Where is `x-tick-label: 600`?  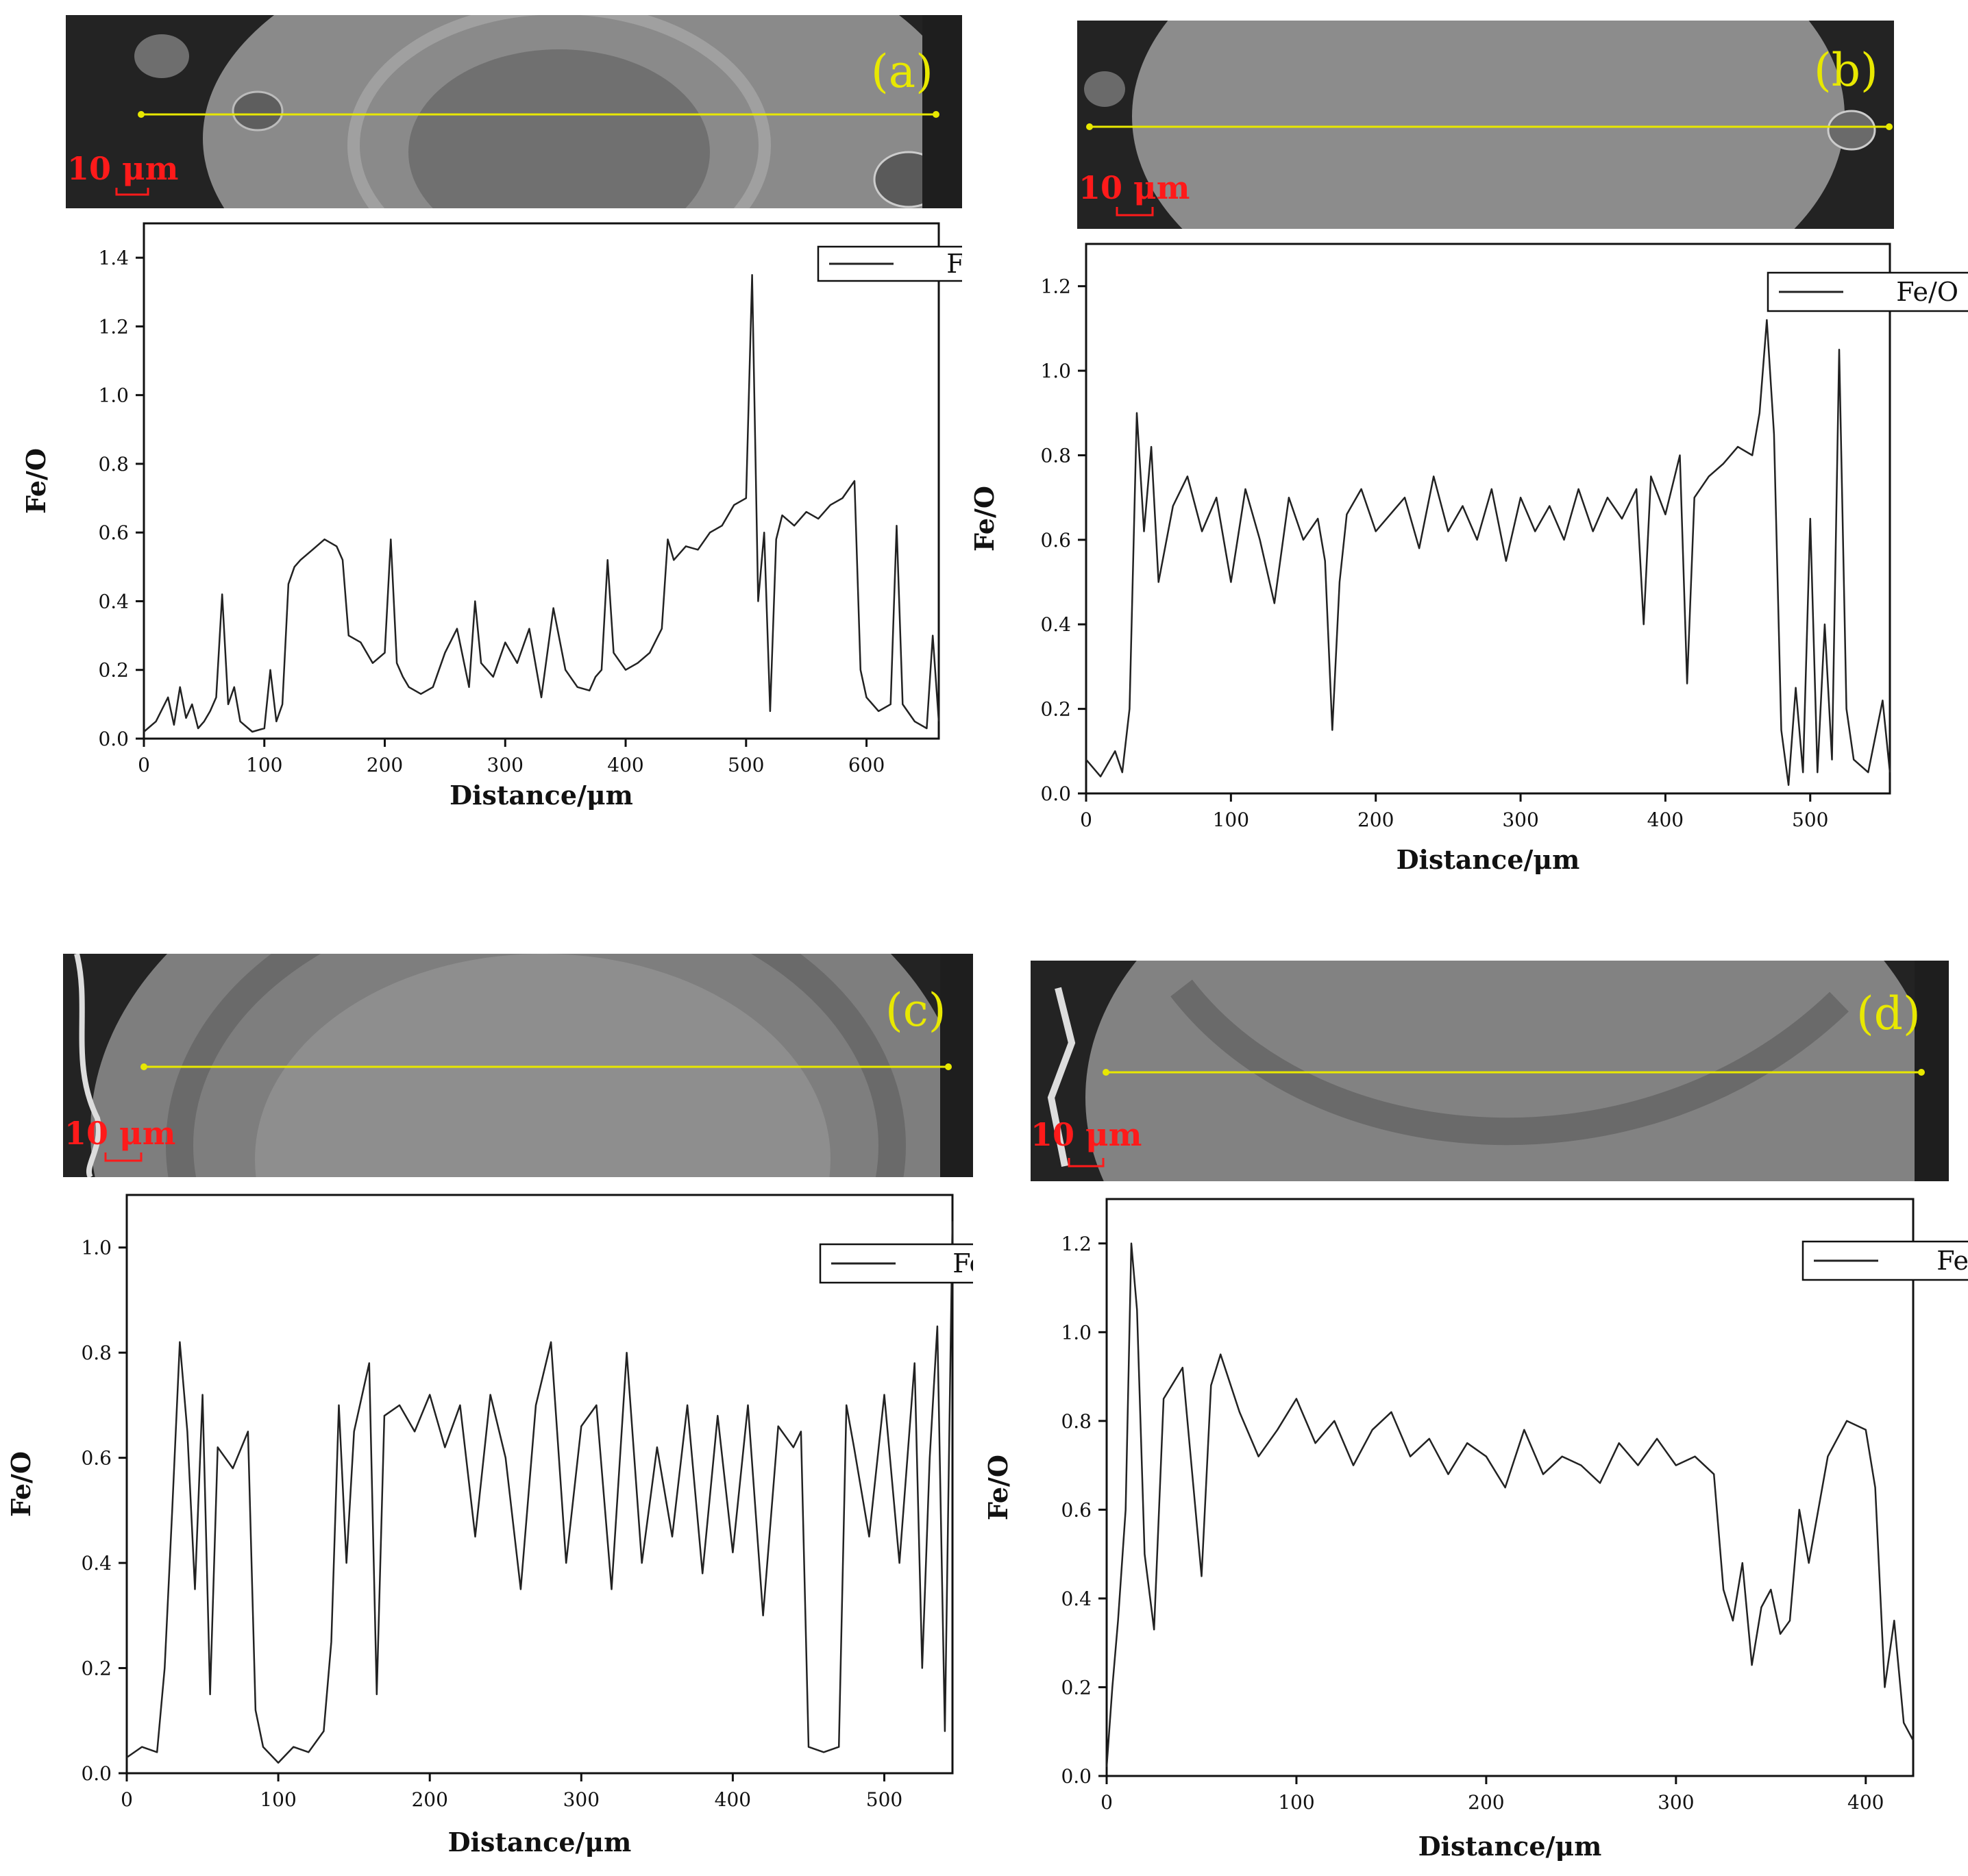 x-tick-label: 600 is located at coordinates (866, 765).